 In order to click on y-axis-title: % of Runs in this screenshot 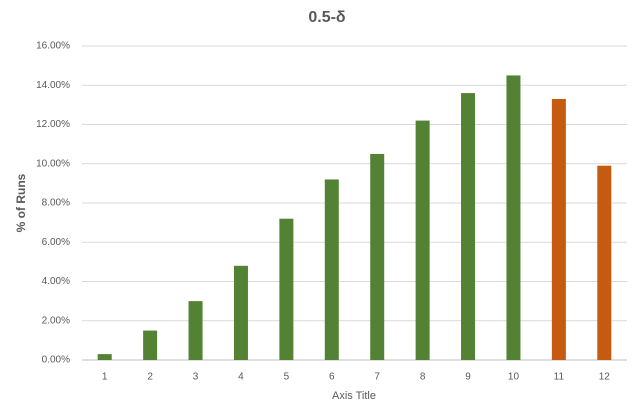, I will do `click(21, 202)`.